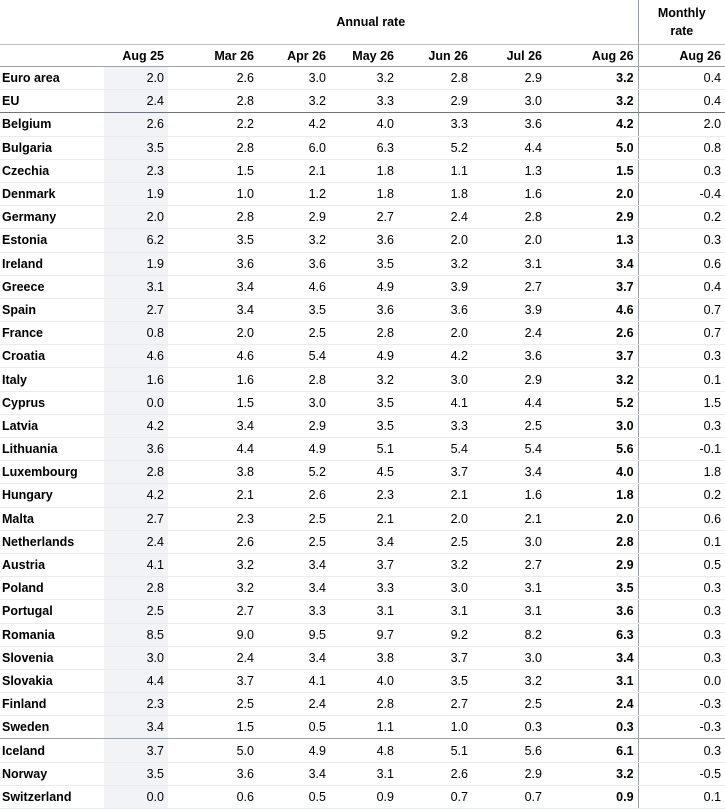 The image size is (725, 809). Describe the element at coordinates (136, 519) in the screenshot. I see `value-cell-aug25: 2.7` at that location.